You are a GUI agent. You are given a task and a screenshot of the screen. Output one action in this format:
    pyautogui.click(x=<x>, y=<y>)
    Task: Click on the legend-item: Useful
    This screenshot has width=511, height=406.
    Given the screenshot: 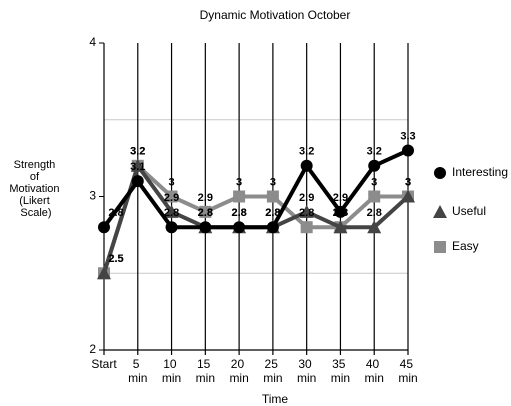 What is the action you would take?
    pyautogui.click(x=459, y=211)
    